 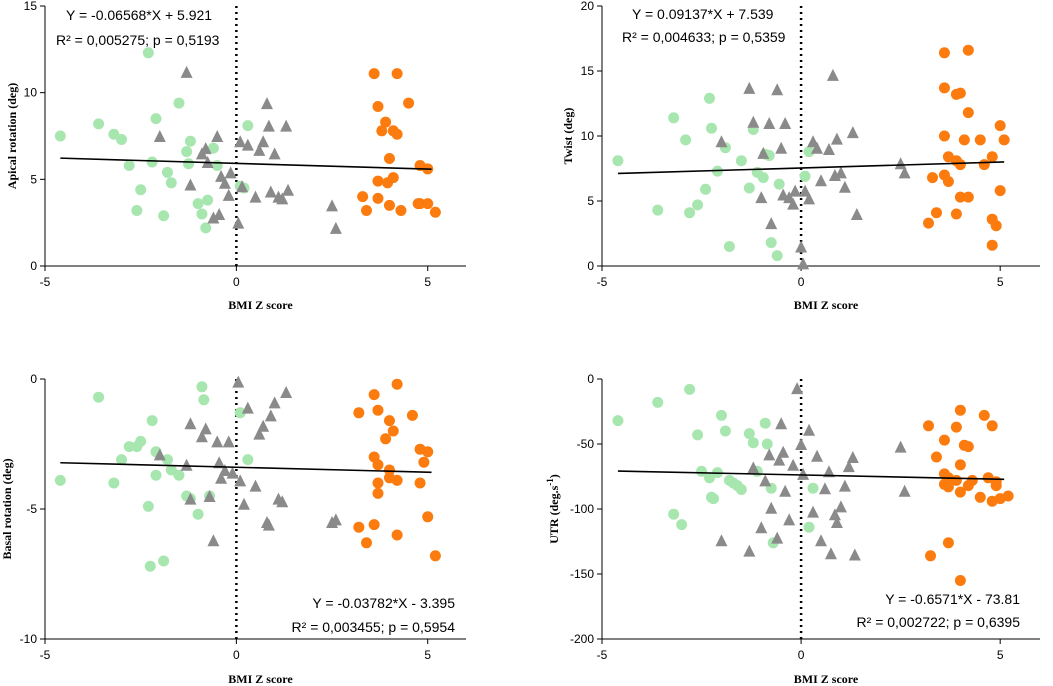 I want to click on y-axis-label: Basal rotation (deg), so click(x=7, y=508).